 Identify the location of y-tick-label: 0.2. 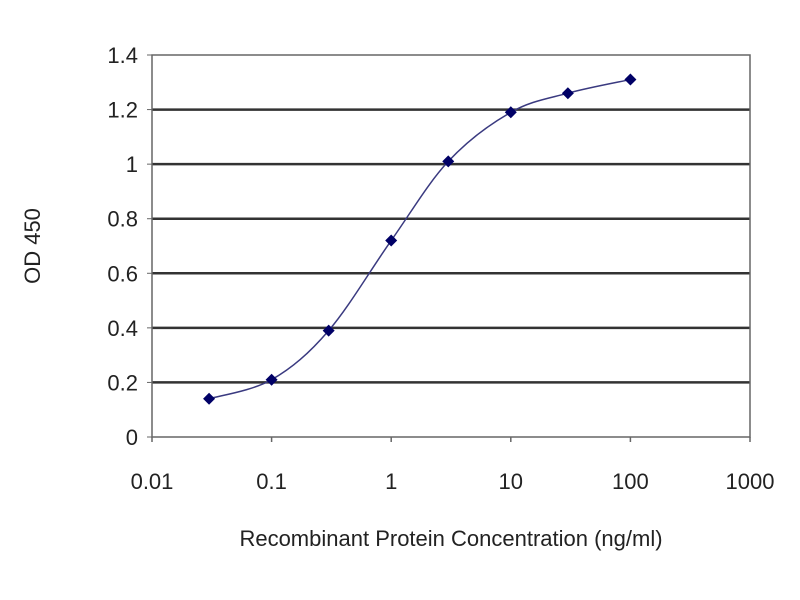
(122, 382).